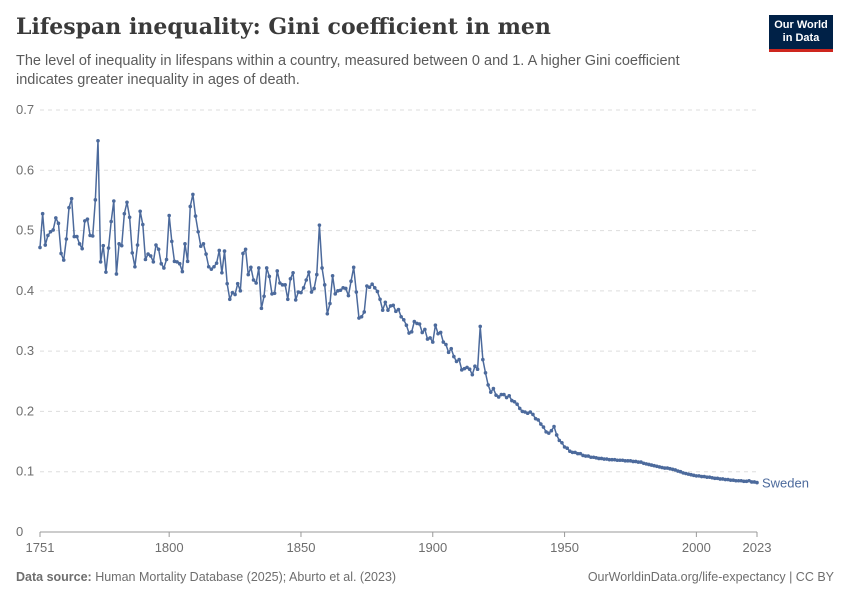 The height and width of the screenshot is (600, 850). What do you see at coordinates (785, 483) in the screenshot?
I see `series-label: Sweden` at bounding box center [785, 483].